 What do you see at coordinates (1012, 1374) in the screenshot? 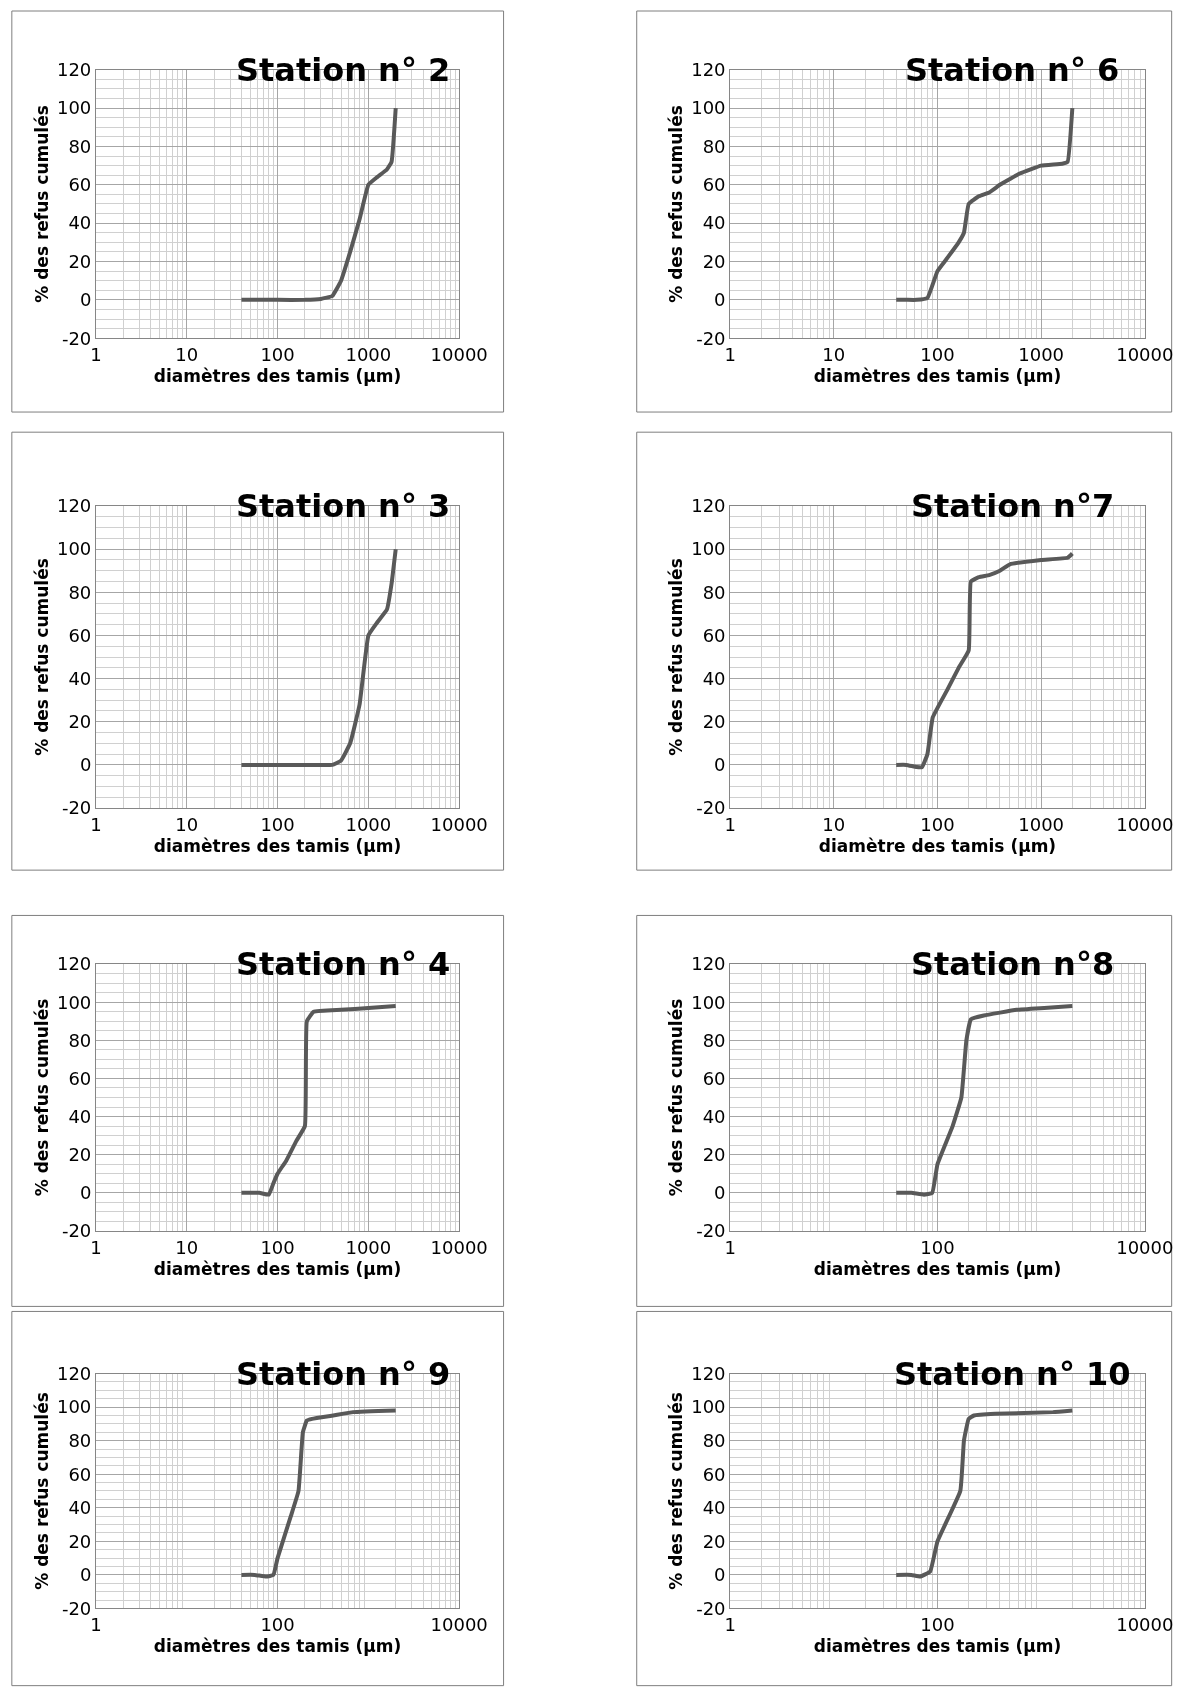
I see `chart-title: Station n° 10` at bounding box center [1012, 1374].